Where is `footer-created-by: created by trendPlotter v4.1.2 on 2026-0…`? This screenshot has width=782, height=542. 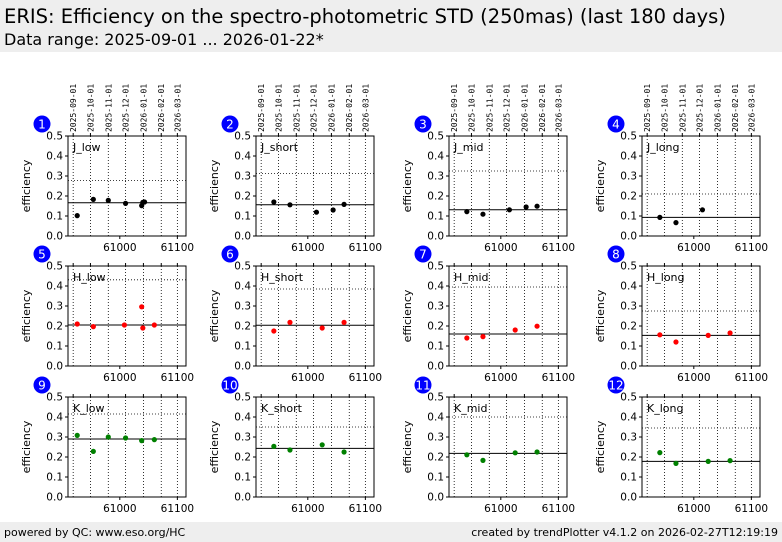
footer-created-by: created by trendPlotter v4.1.2 on 2026-0… is located at coordinates (624, 532).